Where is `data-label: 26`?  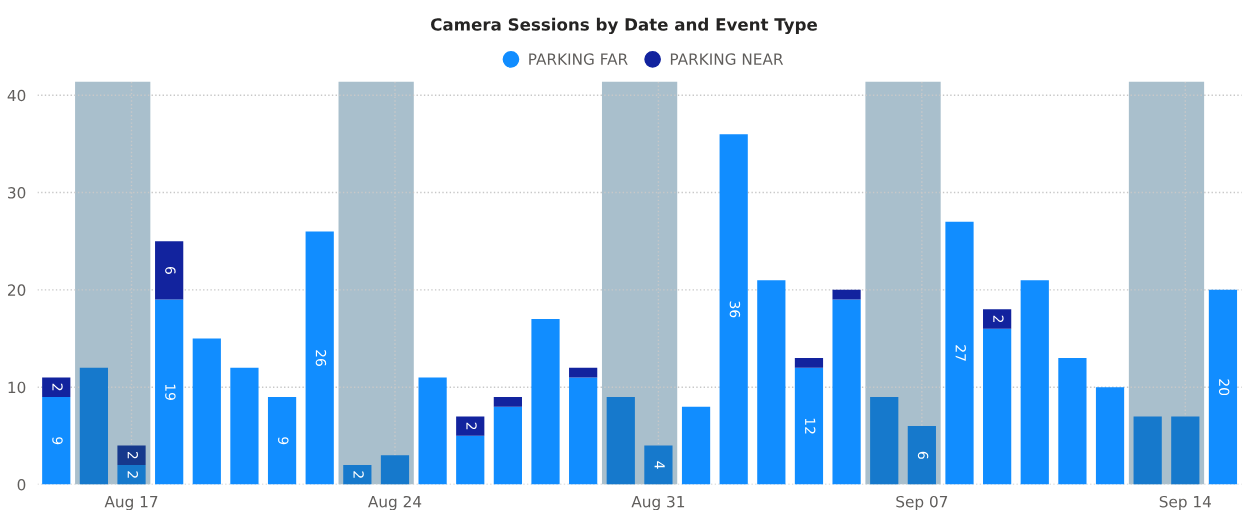
data-label: 26 is located at coordinates (321, 358).